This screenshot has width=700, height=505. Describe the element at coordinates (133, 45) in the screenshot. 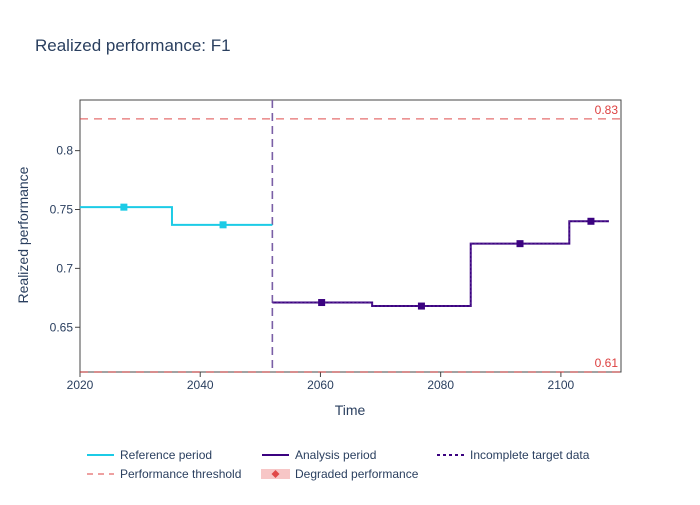

I see `chart-title: Realized performance: F1` at that location.